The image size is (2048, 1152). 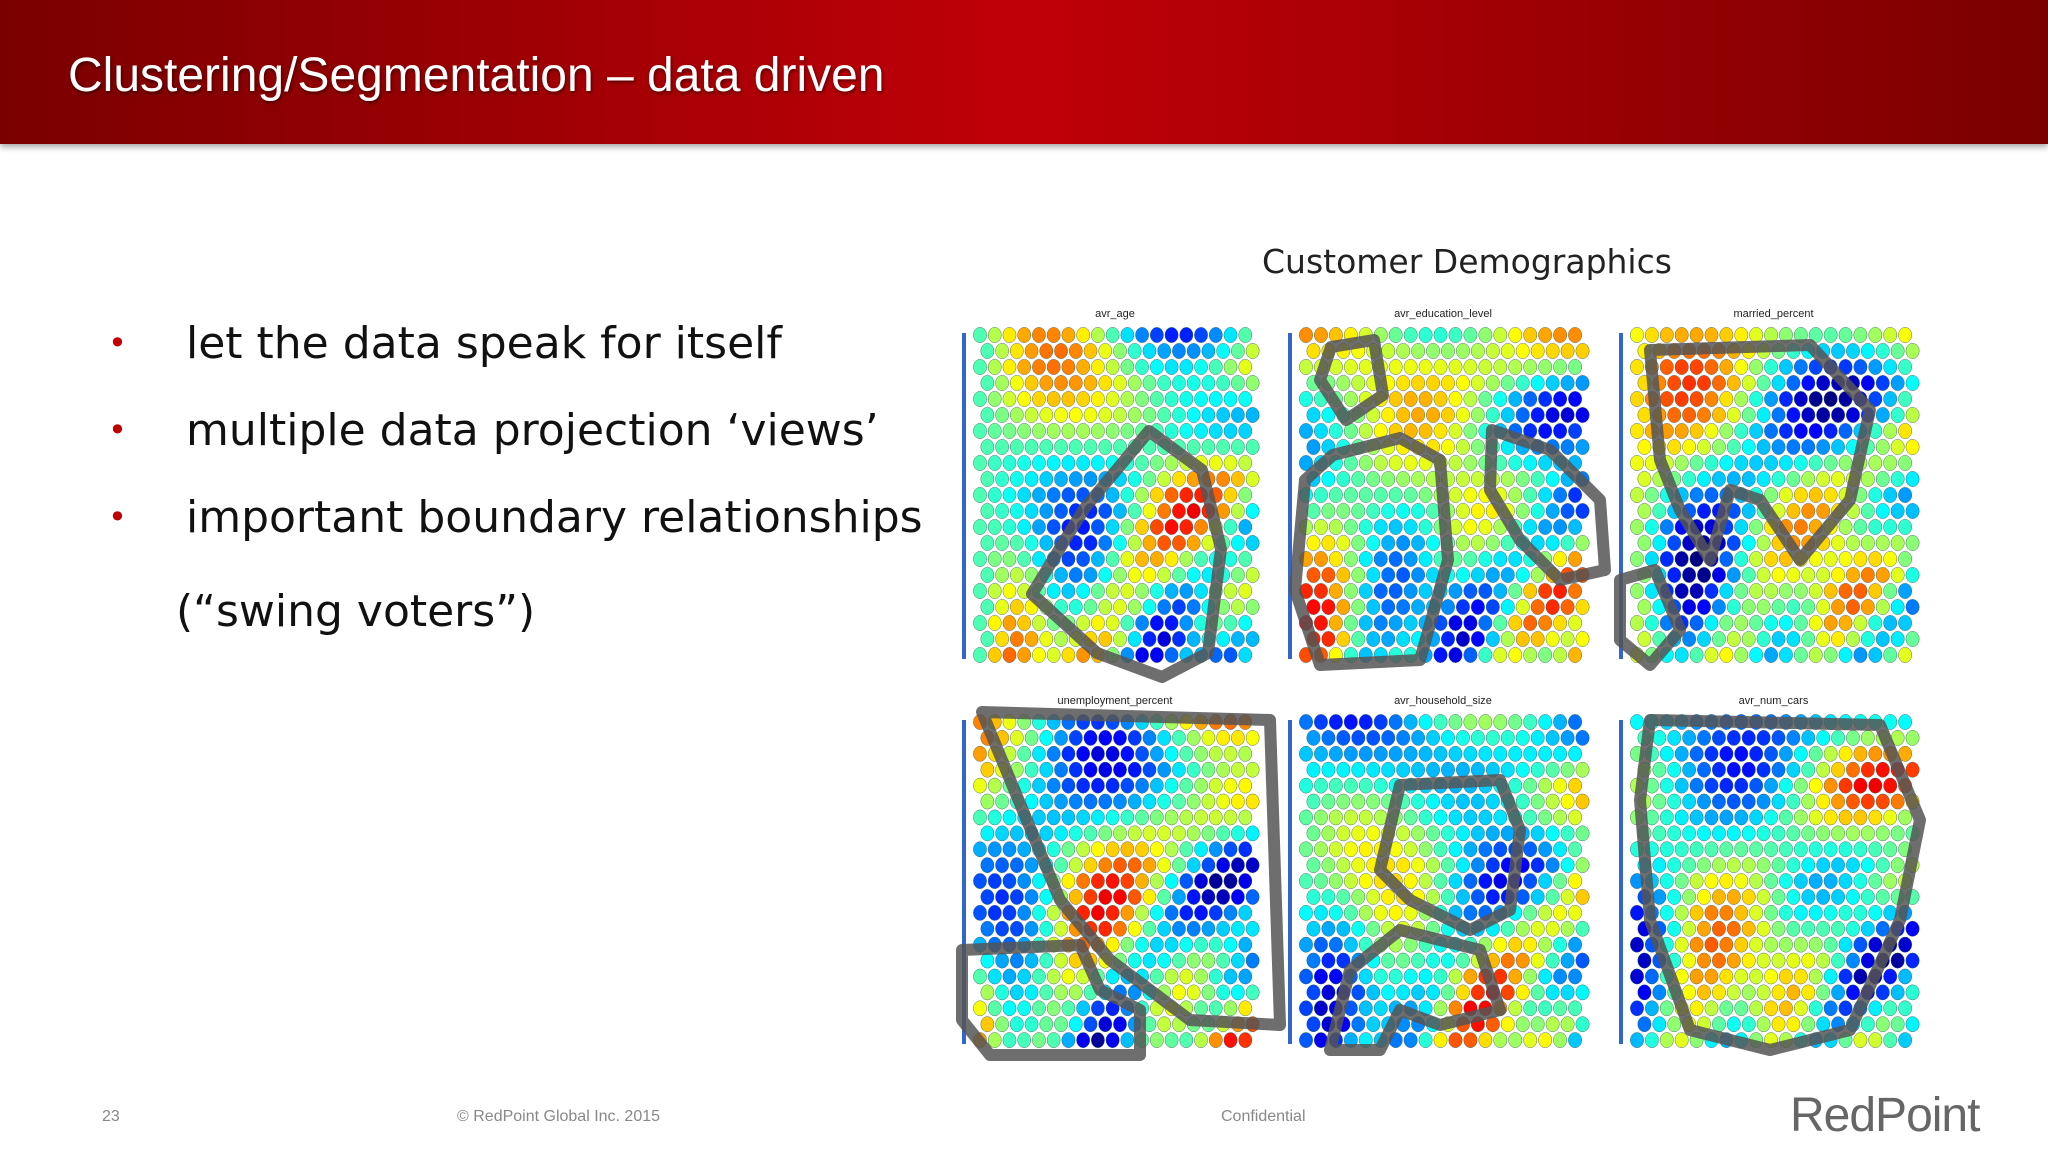 I want to click on colorbar, so click(x=1621, y=882).